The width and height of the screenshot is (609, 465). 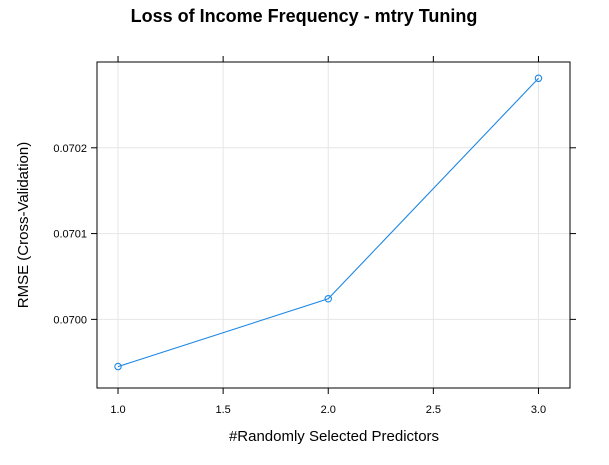 What do you see at coordinates (117, 410) in the screenshot?
I see `x-tick-label: 1.0` at bounding box center [117, 410].